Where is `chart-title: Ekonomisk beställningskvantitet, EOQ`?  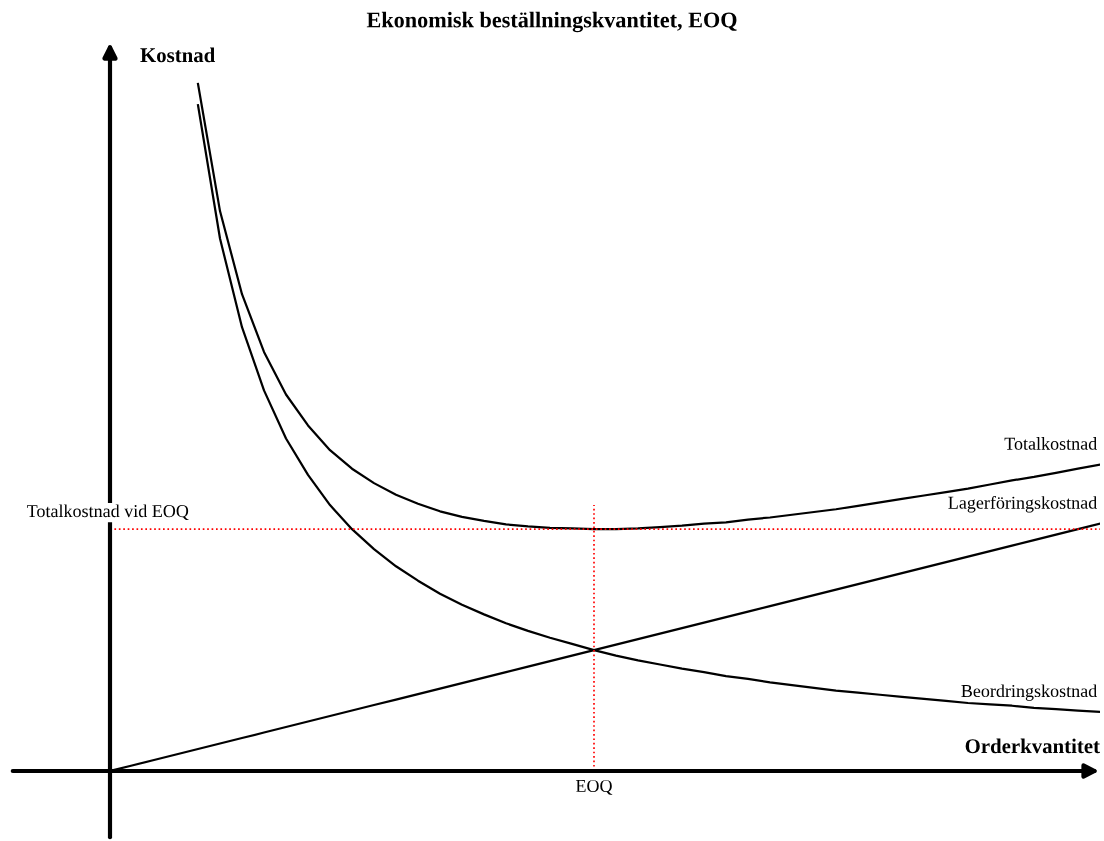
chart-title: Ekonomisk beställningskvantitet, EOQ is located at coordinates (551, 22).